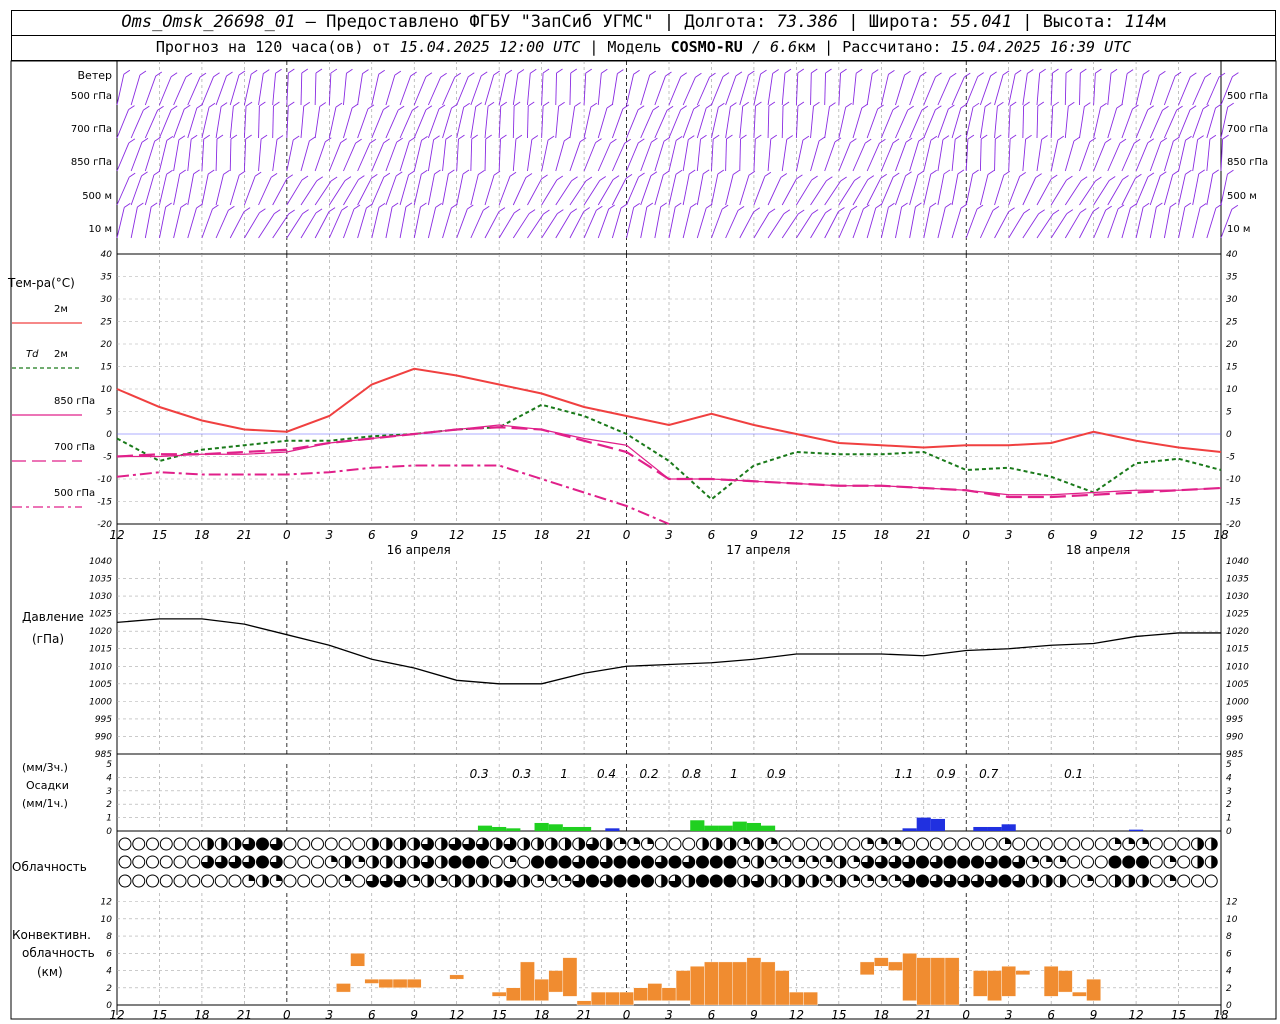  Describe the element at coordinates (882, 535) in the screenshot. I see `x-tick-label: 18` at that location.